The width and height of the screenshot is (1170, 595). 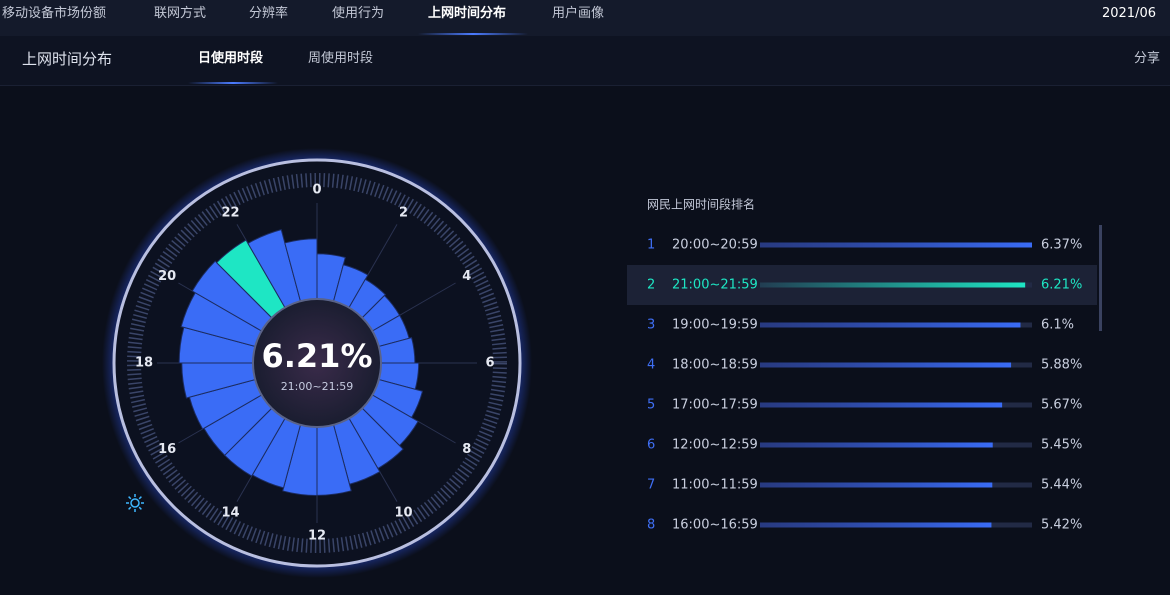 I want to click on time-range: 21:00~21:59, so click(x=715, y=285).